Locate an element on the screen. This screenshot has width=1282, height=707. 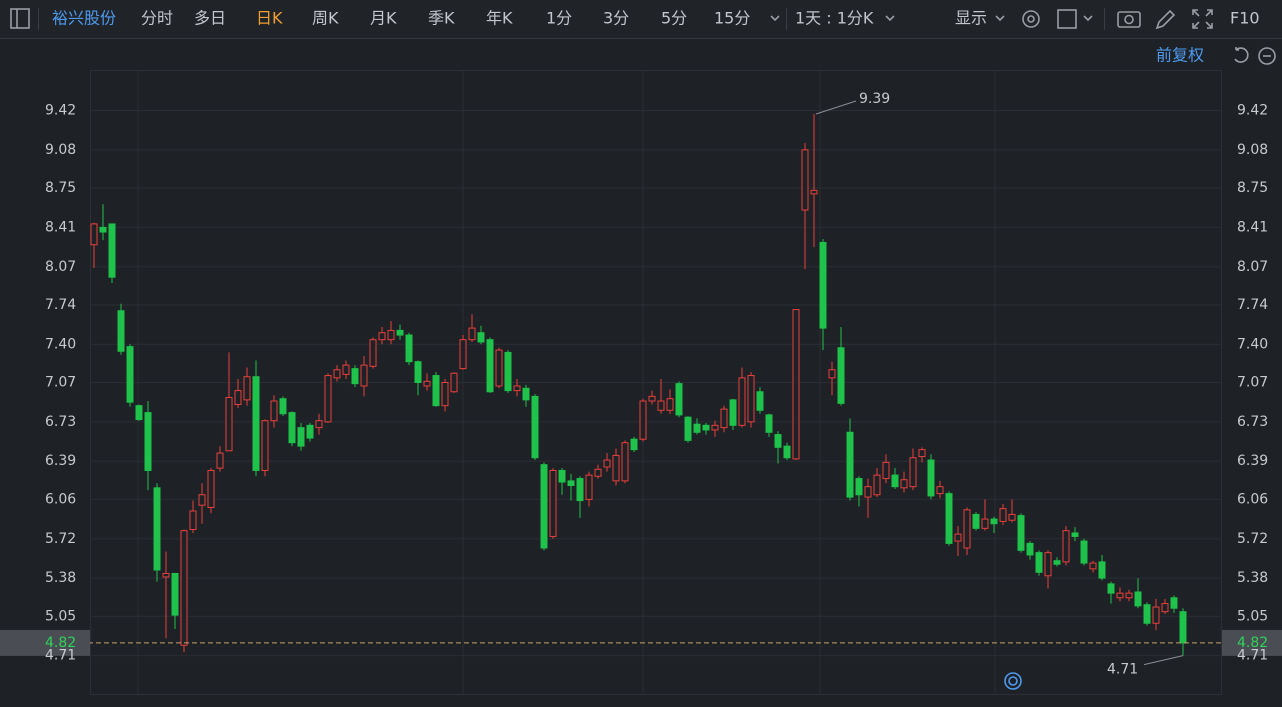
period-tab: 季K is located at coordinates (441, 18).